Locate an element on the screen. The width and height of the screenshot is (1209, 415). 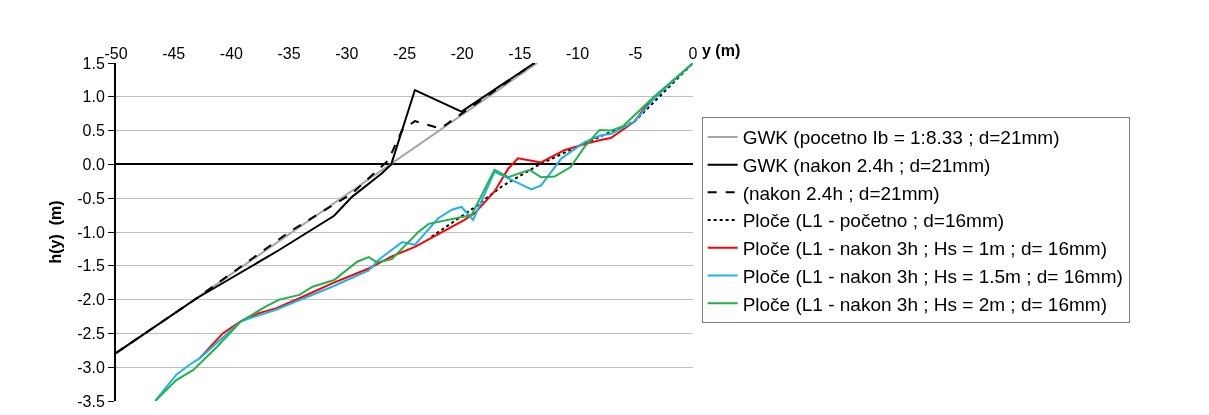
y-tick-label: -0.5 is located at coordinates (91, 198).